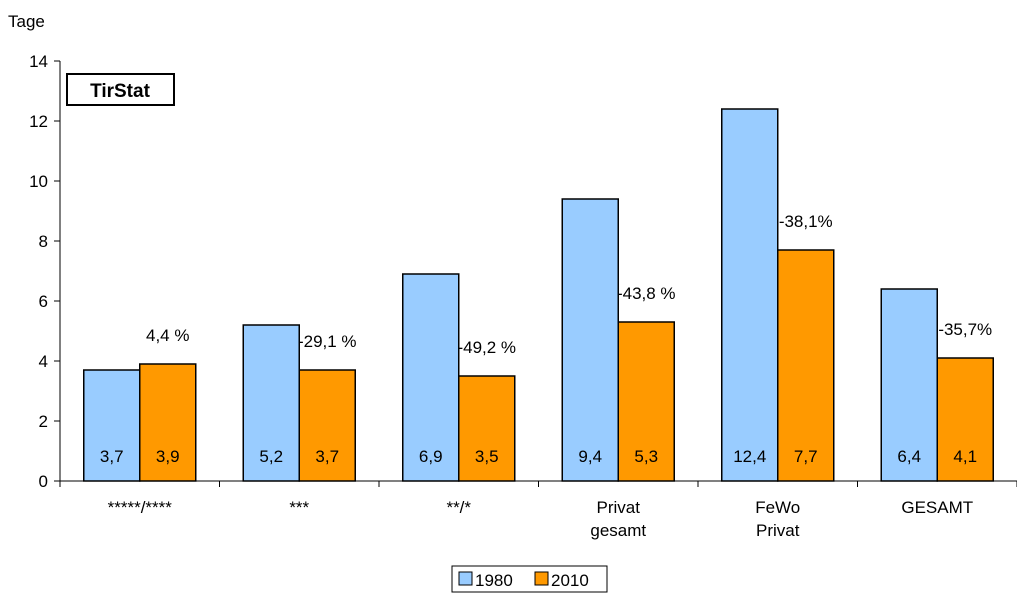 Image resolution: width=1017 pixels, height=595 pixels. What do you see at coordinates (43, 421) in the screenshot?
I see `y-tick-label: 2` at bounding box center [43, 421].